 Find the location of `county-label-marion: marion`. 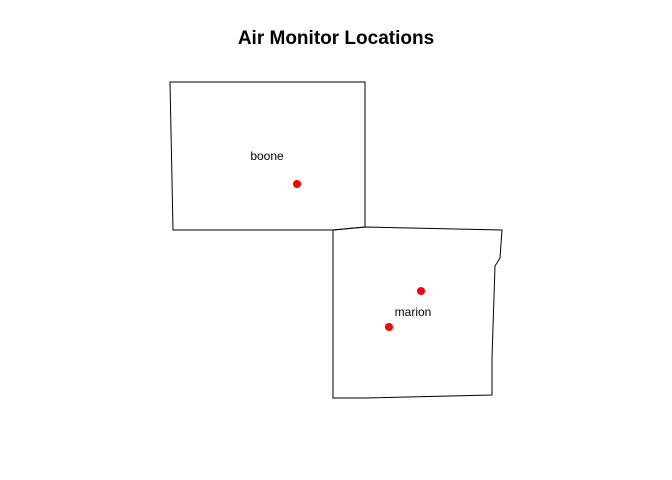

county-label-marion: marion is located at coordinates (413, 312).